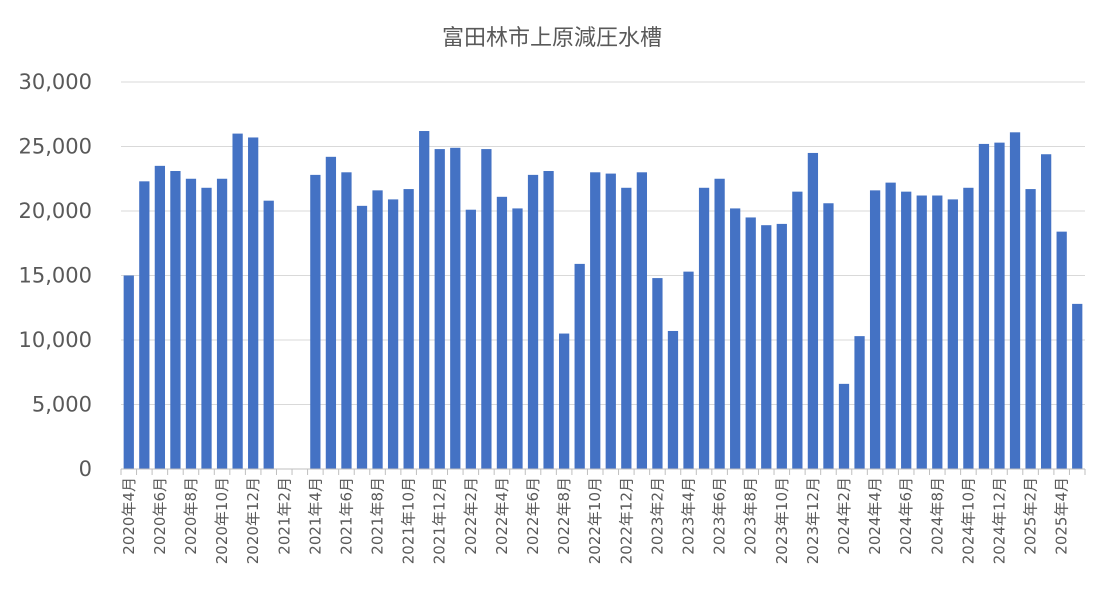 The width and height of the screenshot is (1103, 609). What do you see at coordinates (937, 516) in the screenshot?
I see `x-tick-label: 2024年8月` at bounding box center [937, 516].